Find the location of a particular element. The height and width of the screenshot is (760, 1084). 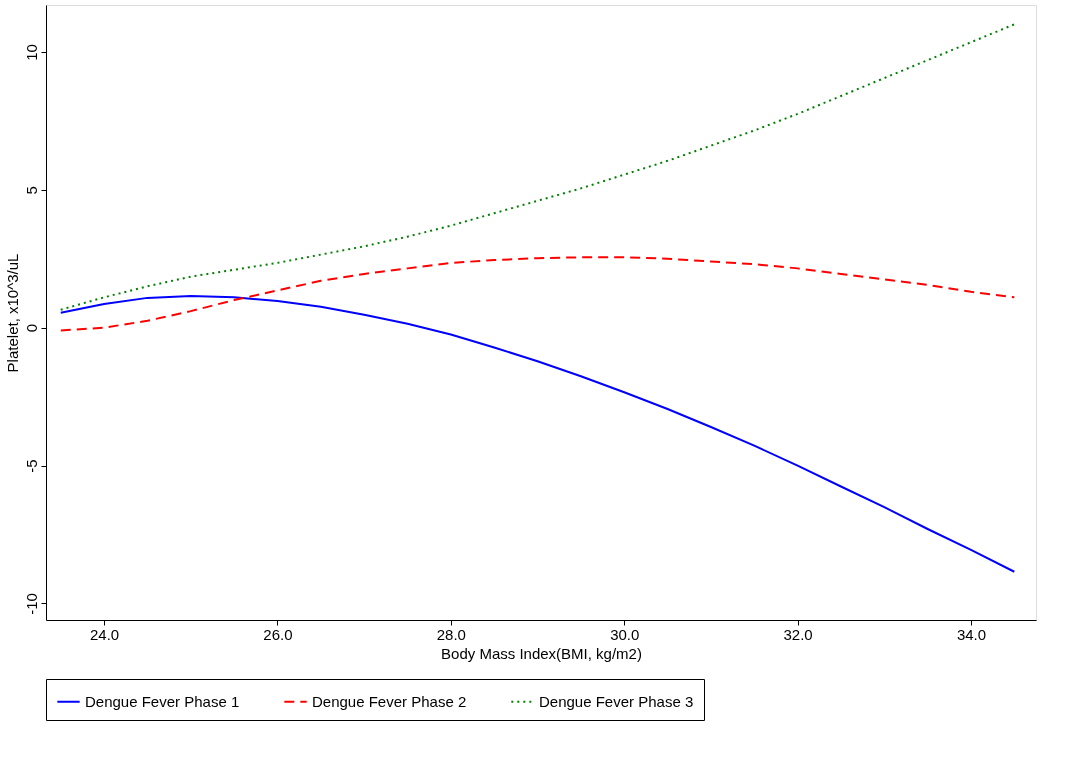

legend-label: Dengue Fever Phase 1 is located at coordinates (162, 701).